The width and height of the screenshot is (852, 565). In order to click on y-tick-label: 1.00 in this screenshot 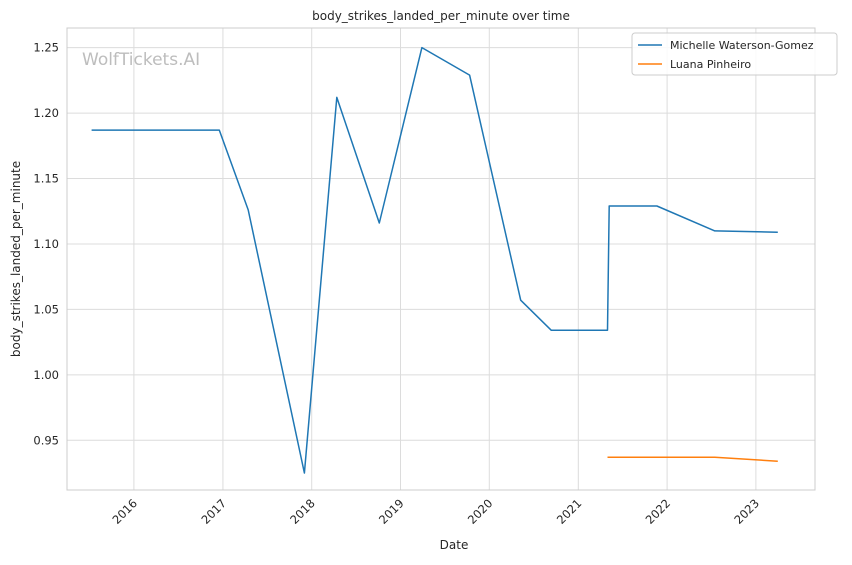, I will do `click(46, 375)`.